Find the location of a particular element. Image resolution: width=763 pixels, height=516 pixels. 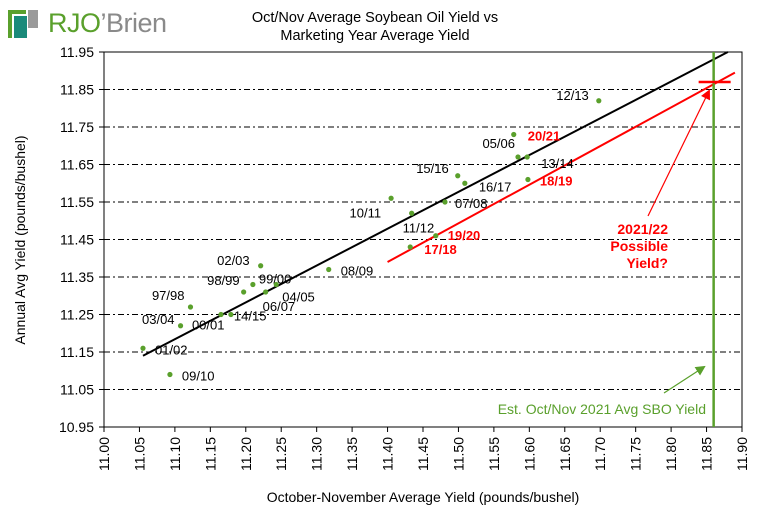

x-tick-label: 11.75 is located at coordinates (636, 454).